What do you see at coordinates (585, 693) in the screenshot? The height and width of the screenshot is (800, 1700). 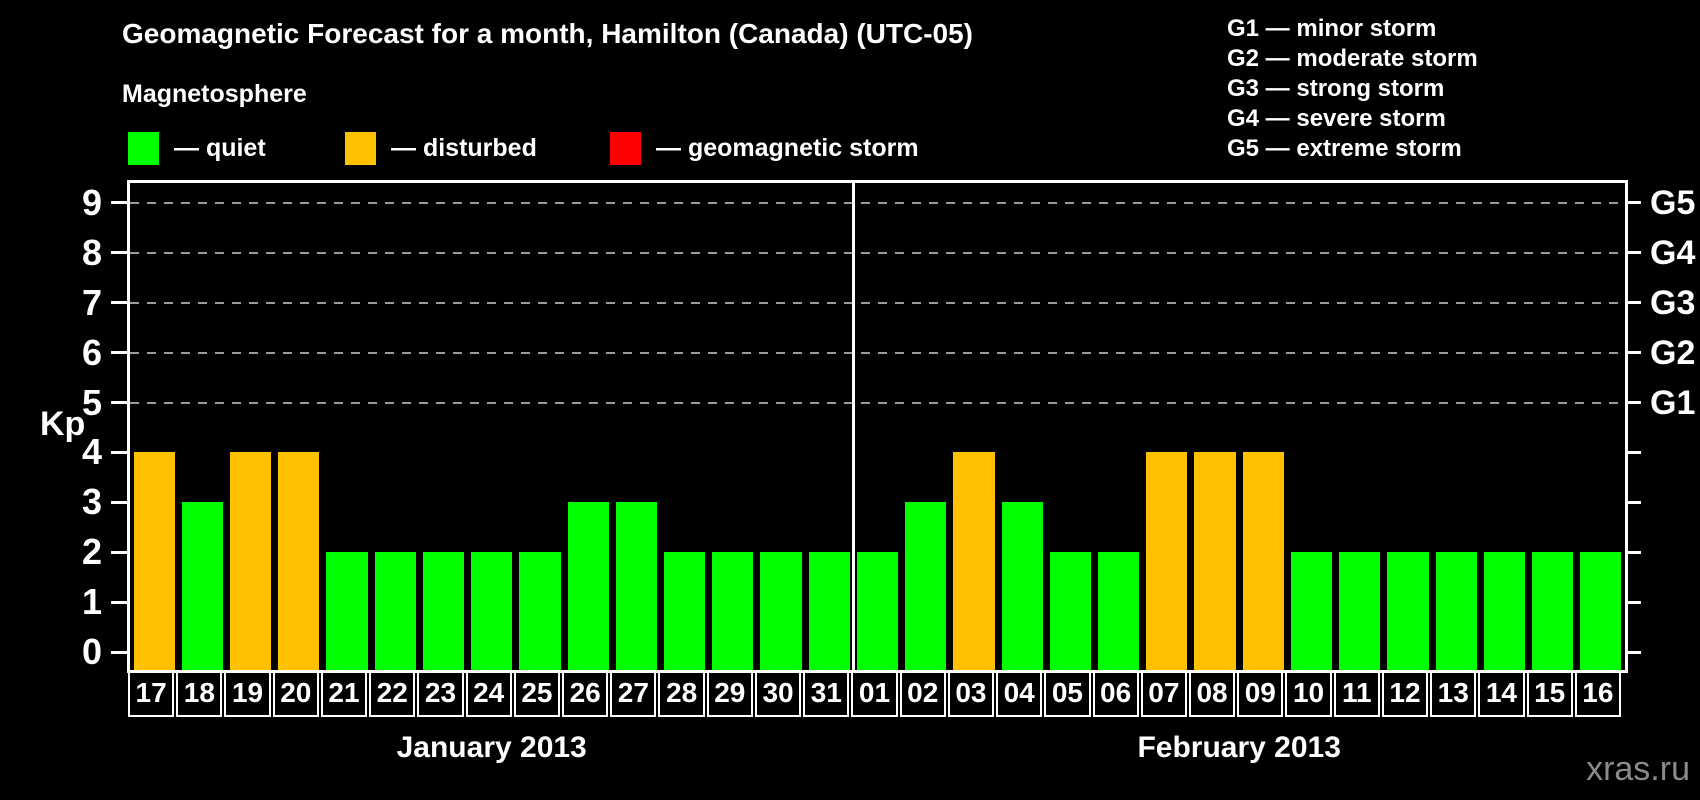 I see `day-label-26: 26` at bounding box center [585, 693].